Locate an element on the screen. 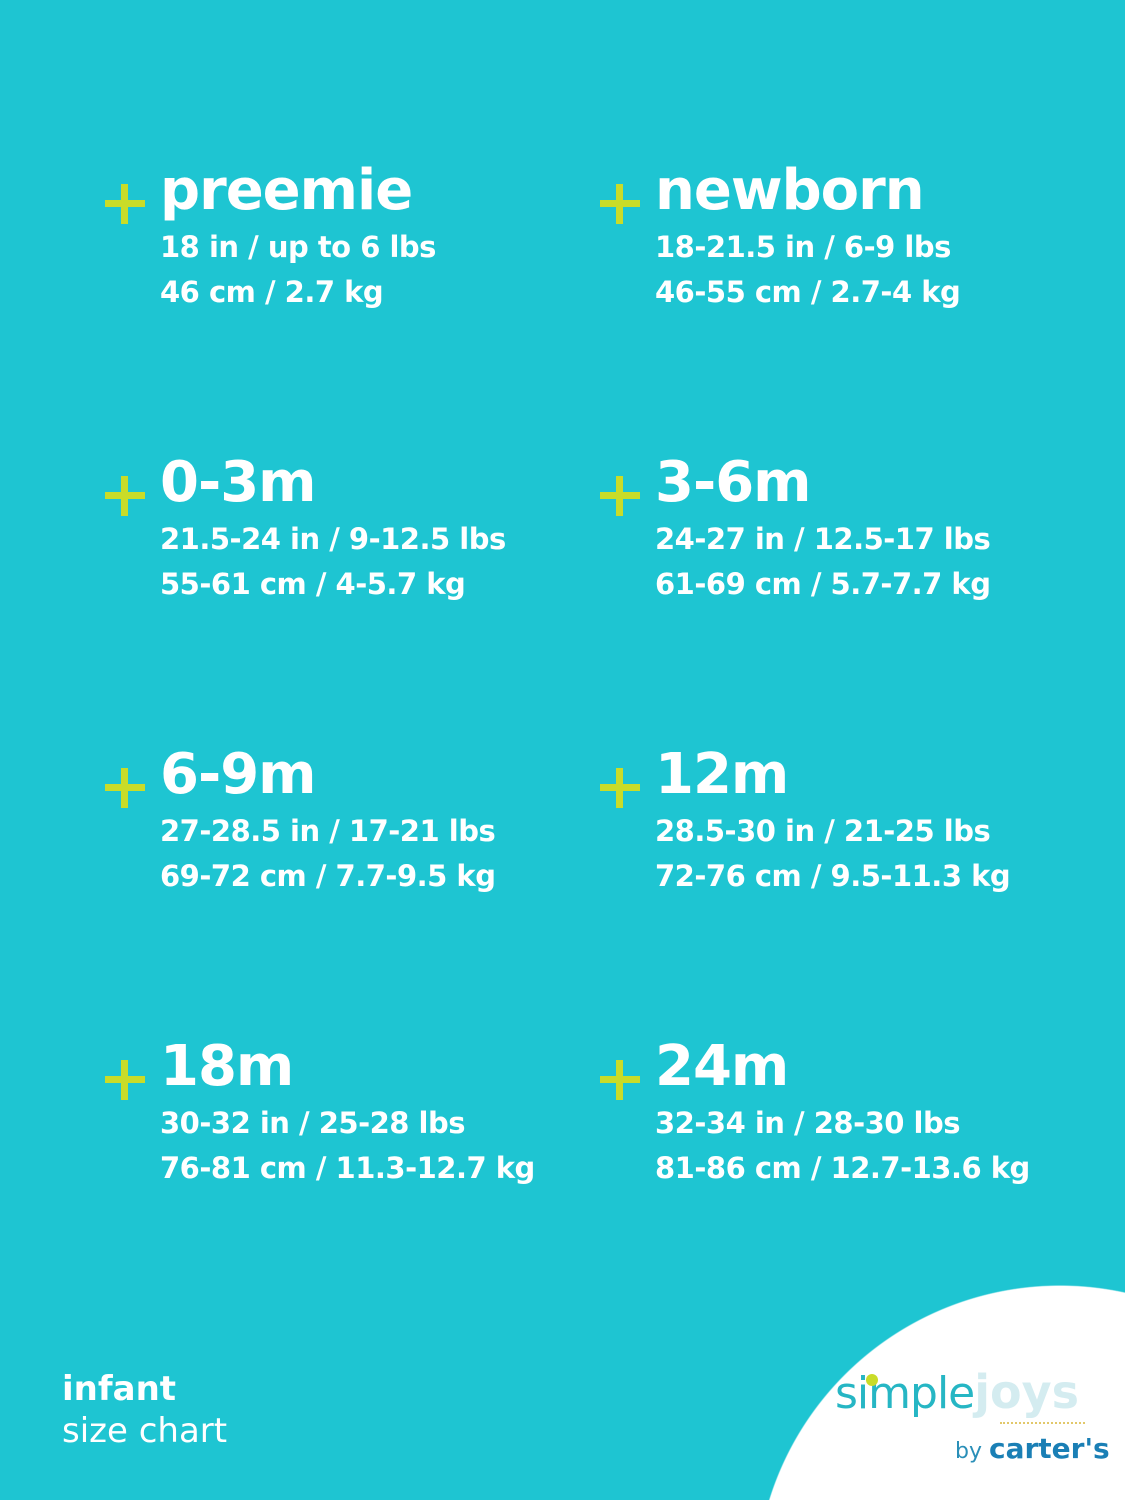  size-imperial: 18-21.5 in / 6-9 lbs is located at coordinates (803, 247).